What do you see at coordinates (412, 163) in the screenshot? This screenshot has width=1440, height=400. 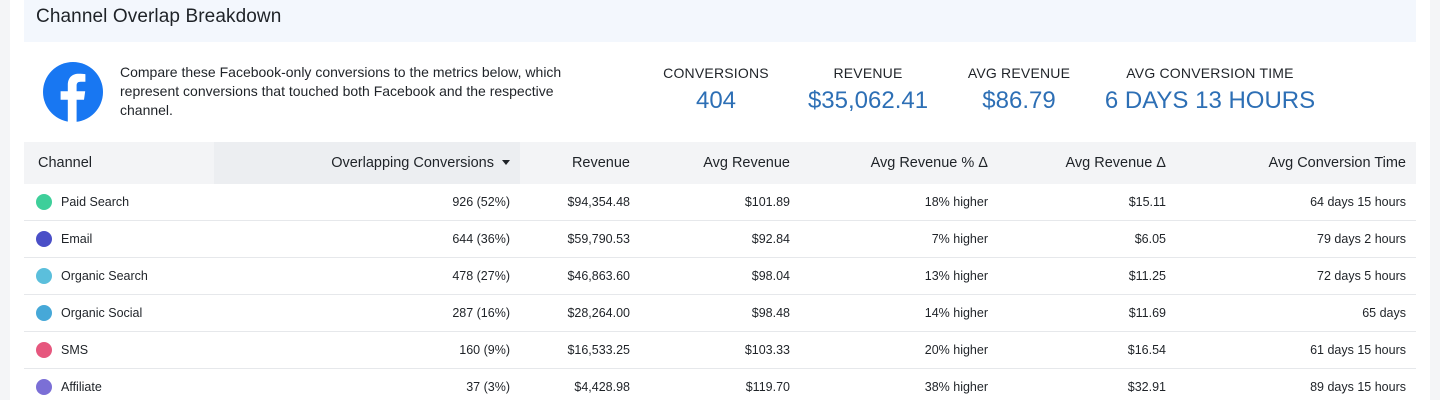 I see `column-header-label: Overlapping Conversions` at bounding box center [412, 163].